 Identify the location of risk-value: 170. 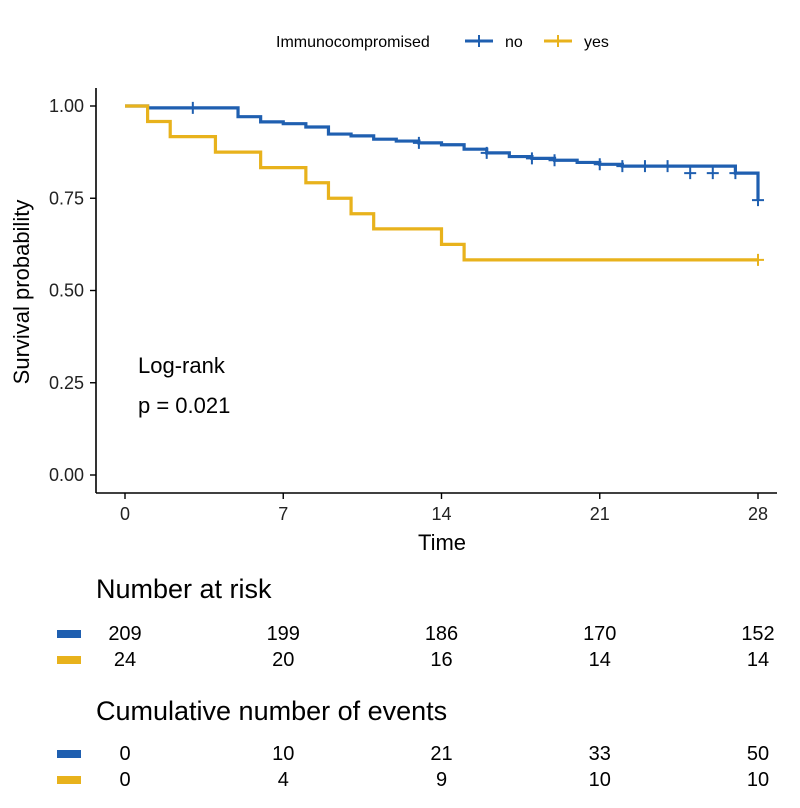
(599, 634).